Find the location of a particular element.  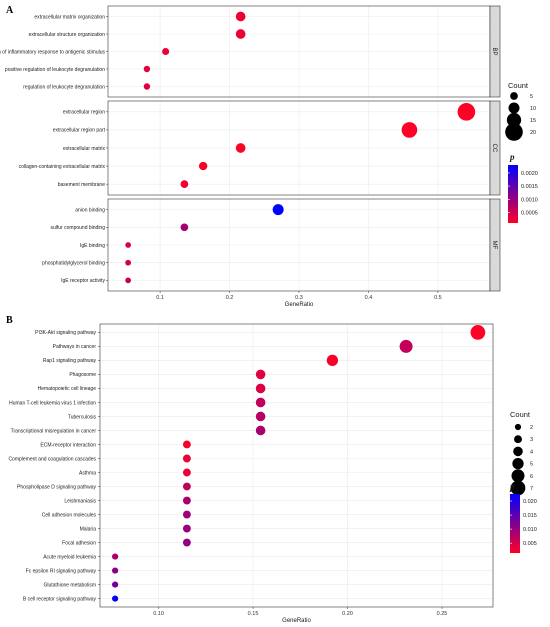

facet-strip-label: BP is located at coordinates (494, 51).